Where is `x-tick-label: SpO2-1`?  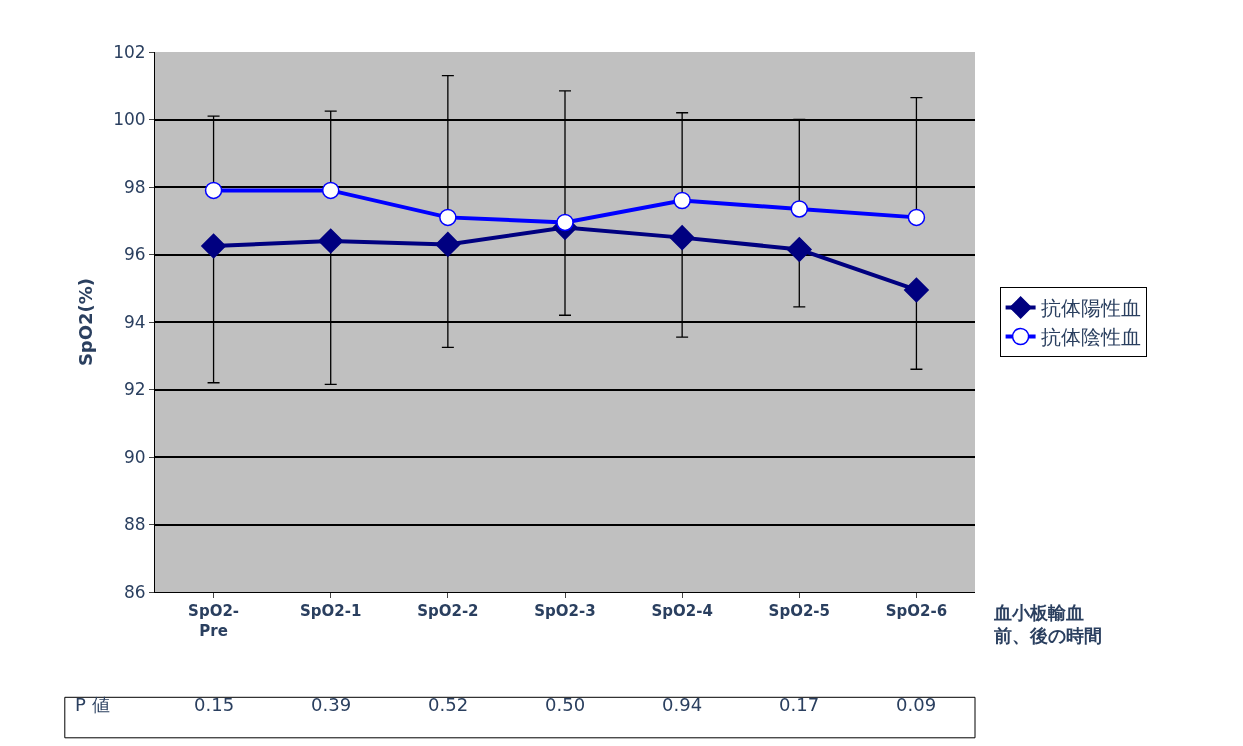 x-tick-label: SpO2-1 is located at coordinates (331, 611).